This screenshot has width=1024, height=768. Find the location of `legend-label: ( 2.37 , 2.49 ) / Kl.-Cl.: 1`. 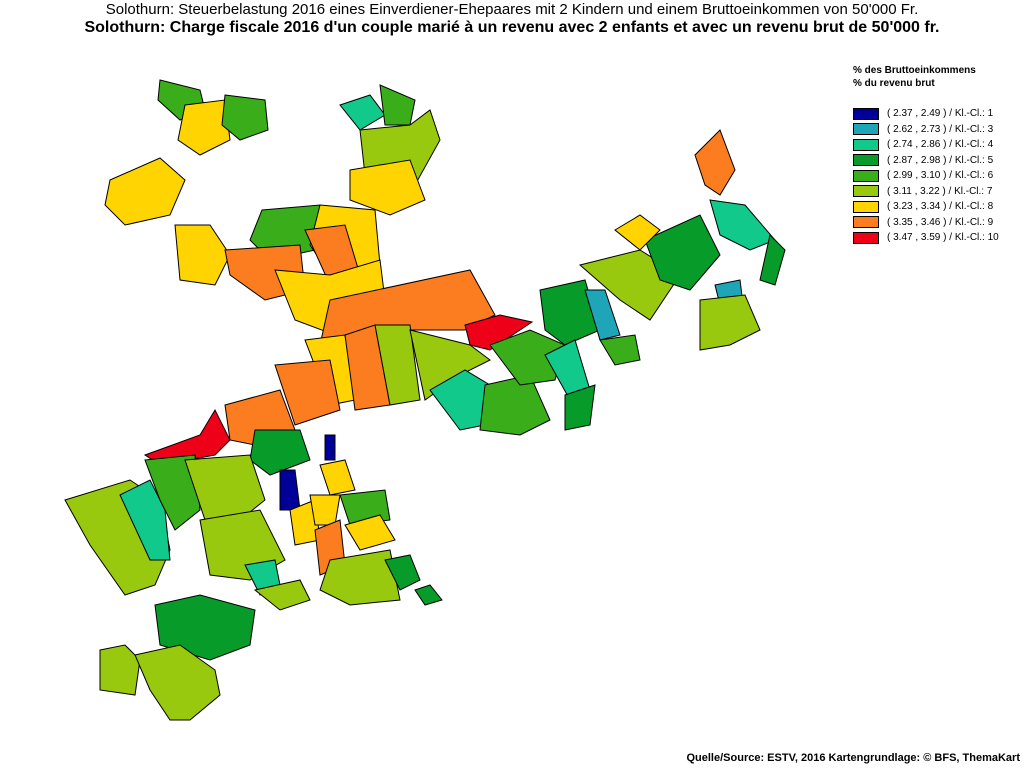

legend-label: ( 2.37 , 2.49 ) / Kl.-Cl.: 1 is located at coordinates (940, 114).